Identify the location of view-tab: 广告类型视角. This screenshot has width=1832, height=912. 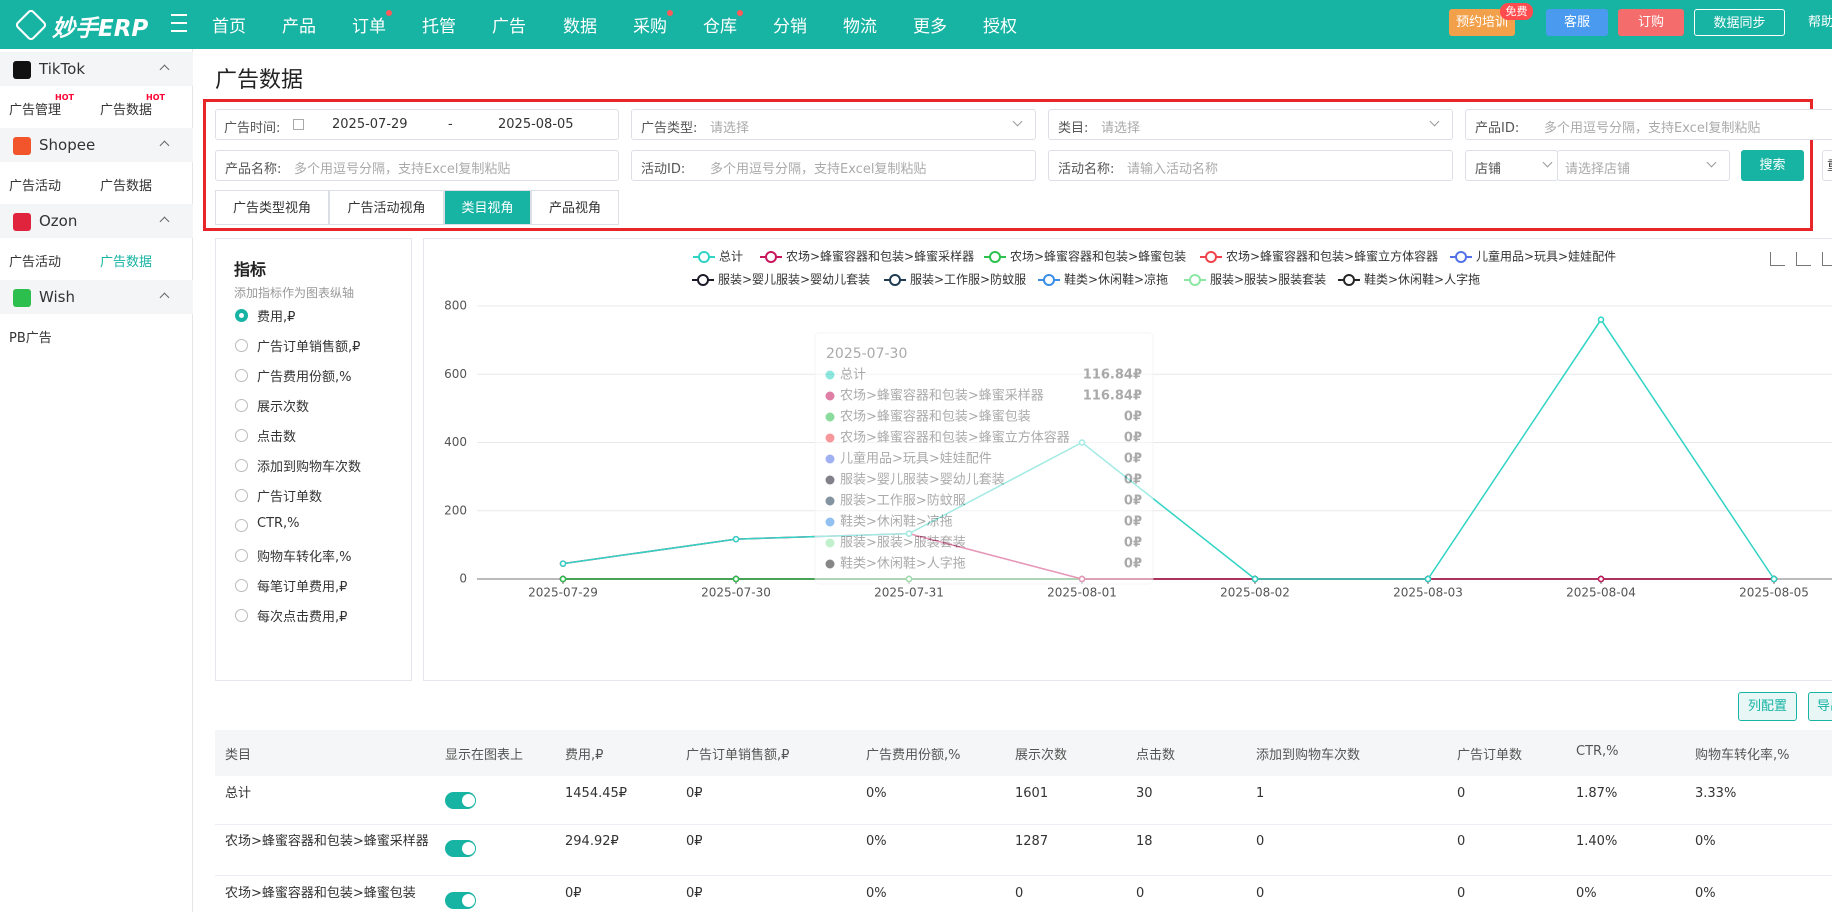
(272, 207).